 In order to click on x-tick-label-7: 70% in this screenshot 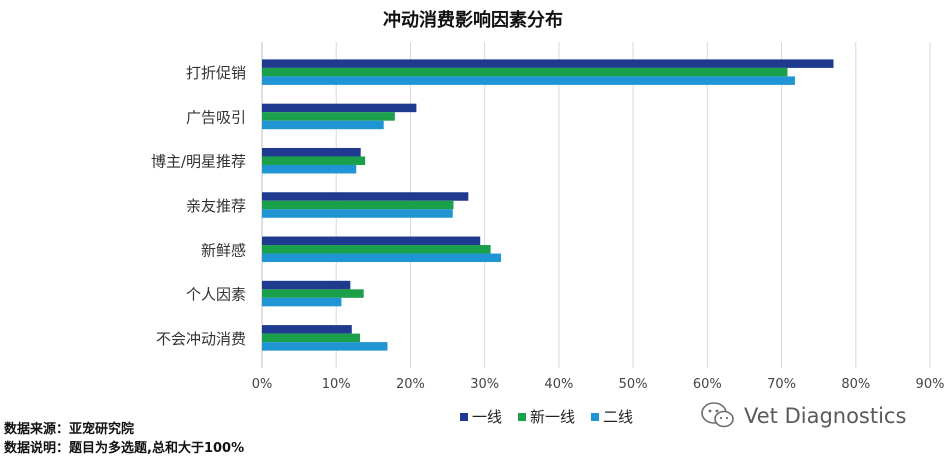, I will do `click(781, 384)`.